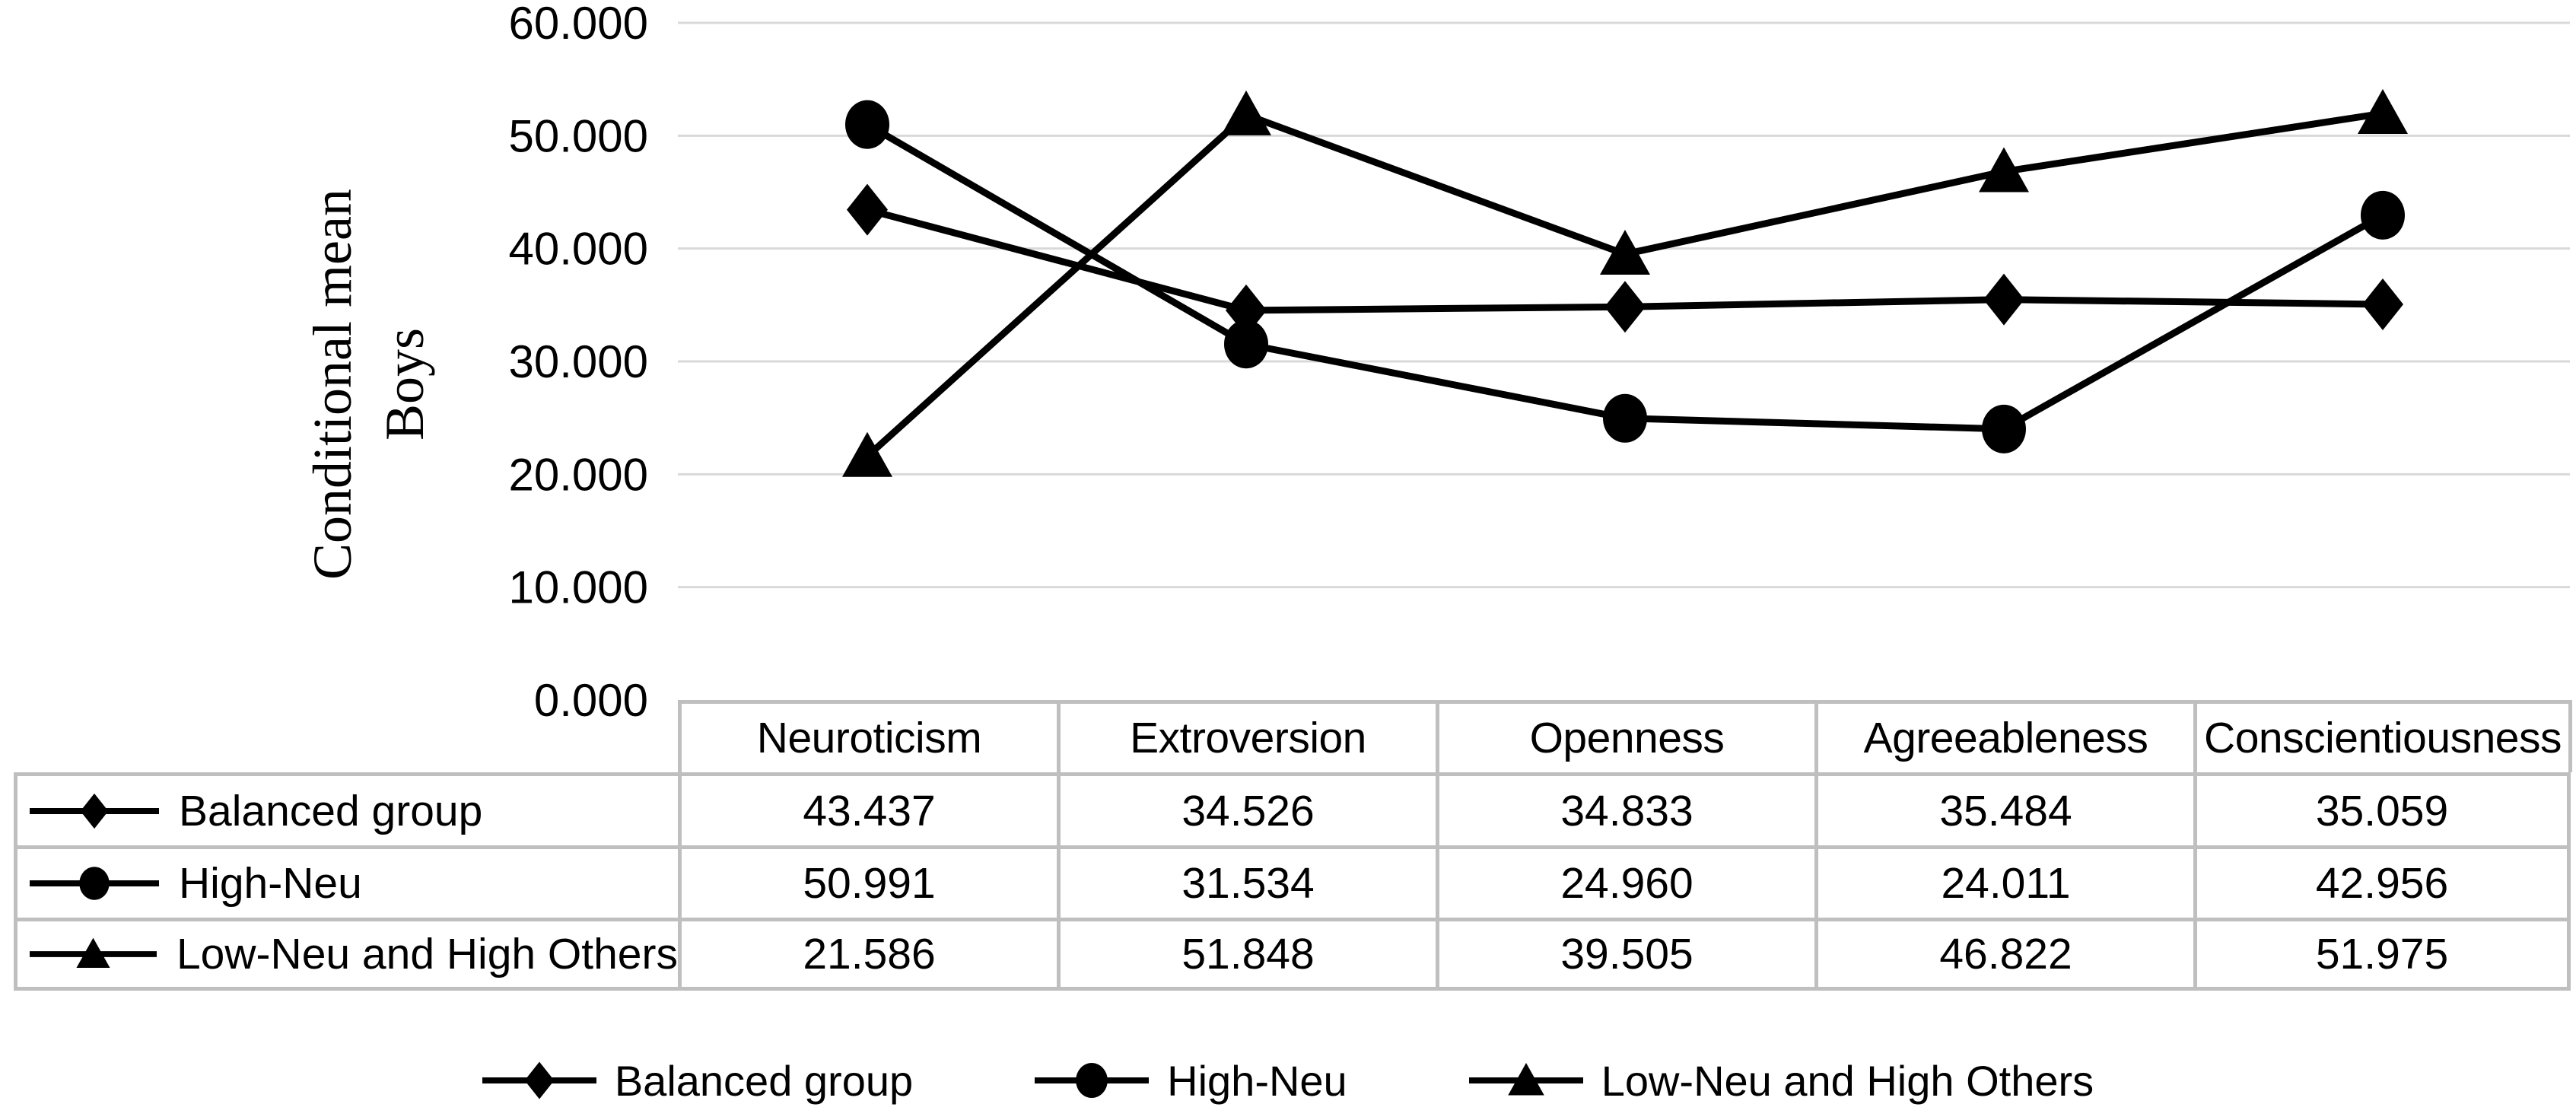 This screenshot has width=2576, height=1120. What do you see at coordinates (2382, 882) in the screenshot?
I see `table-value-cell: 42.956` at bounding box center [2382, 882].